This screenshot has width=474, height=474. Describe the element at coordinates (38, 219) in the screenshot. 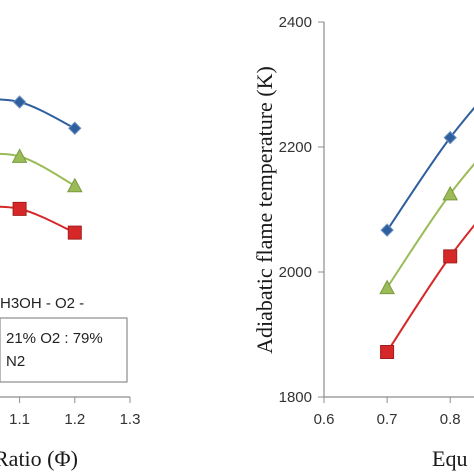

I see `left-series-square-line` at that location.